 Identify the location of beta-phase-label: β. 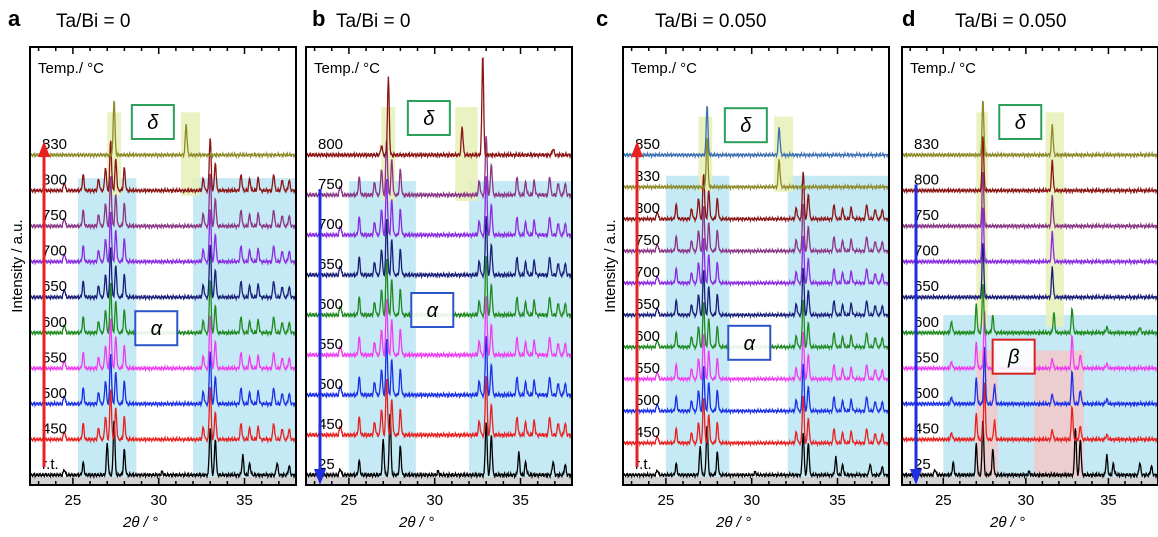
(1013, 358).